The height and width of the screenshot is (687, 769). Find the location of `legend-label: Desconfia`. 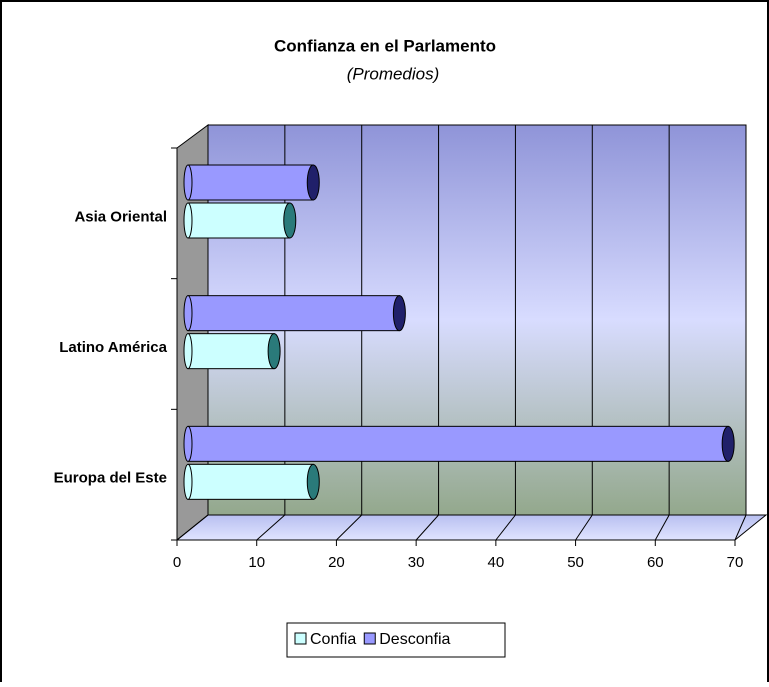

legend-label: Desconfia is located at coordinates (414, 639).